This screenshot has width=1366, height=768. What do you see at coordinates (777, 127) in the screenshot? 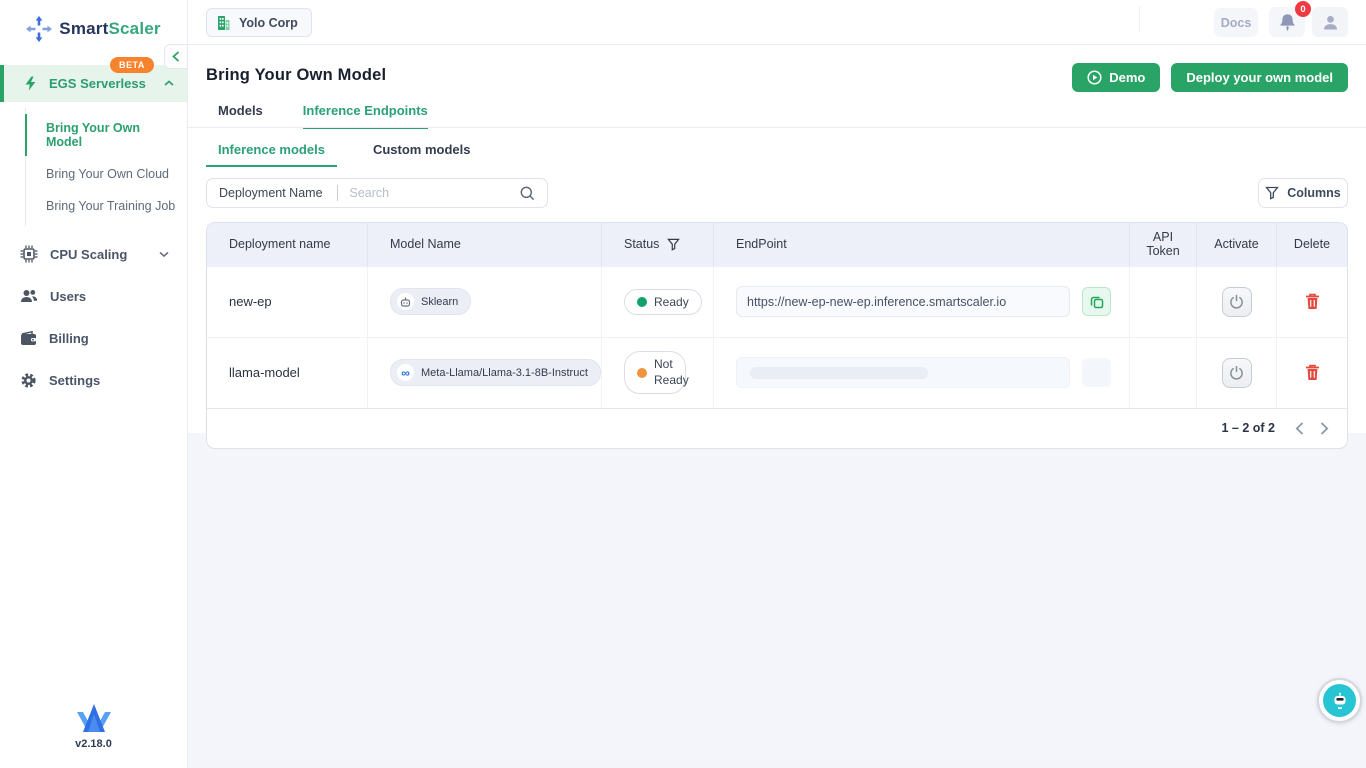
I see `tabs-divider` at bounding box center [777, 127].